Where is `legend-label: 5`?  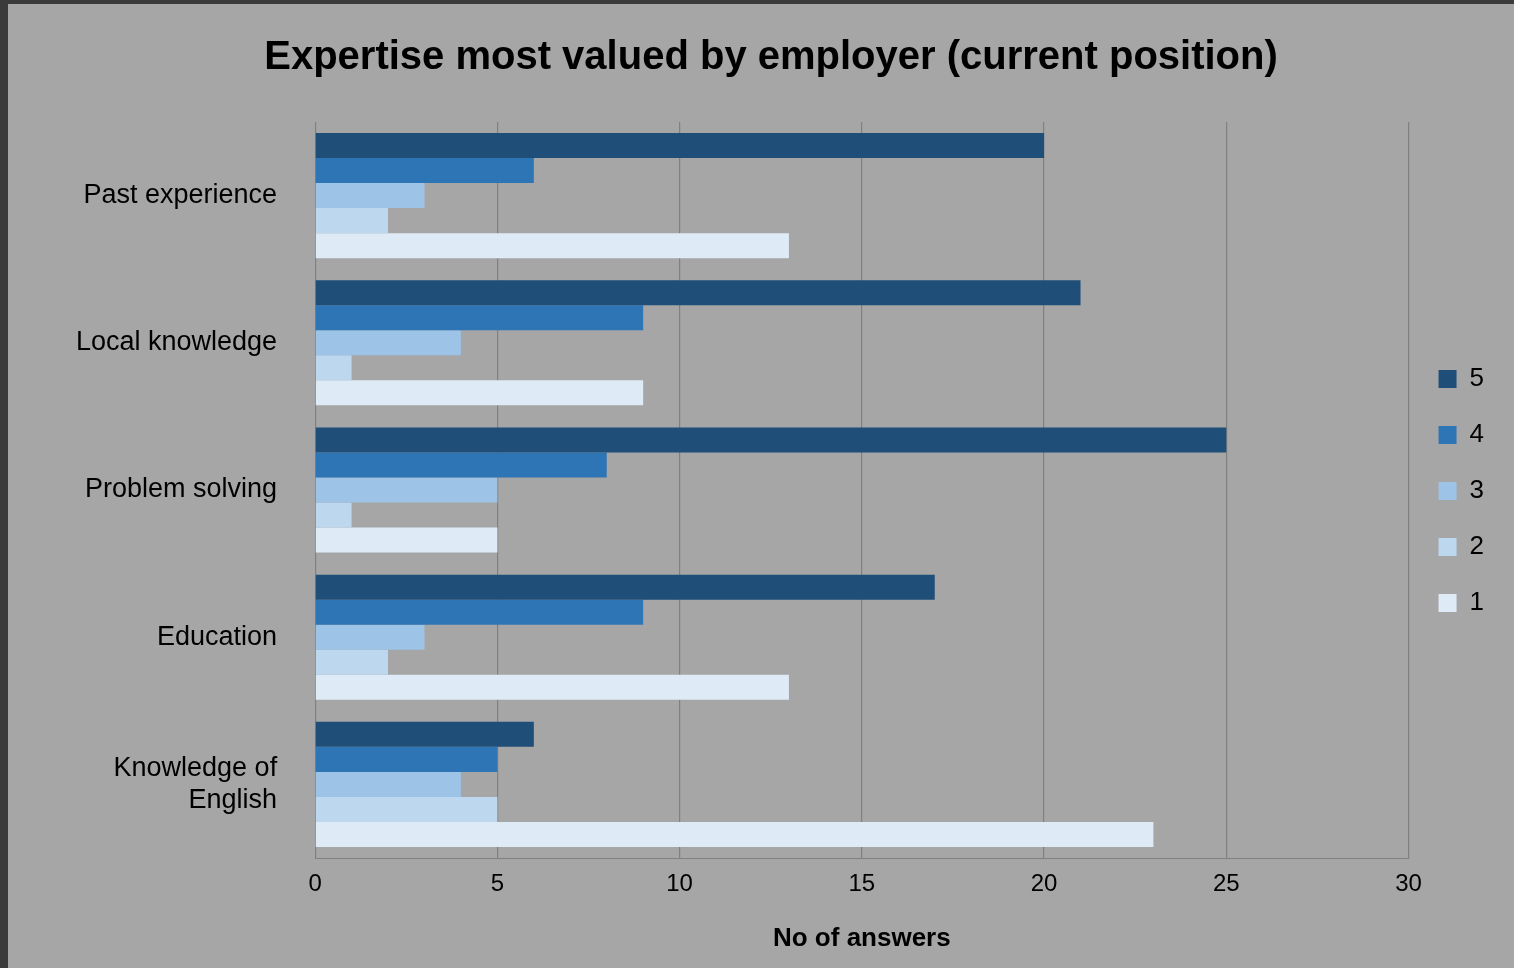
legend-label: 5 is located at coordinates (1477, 377).